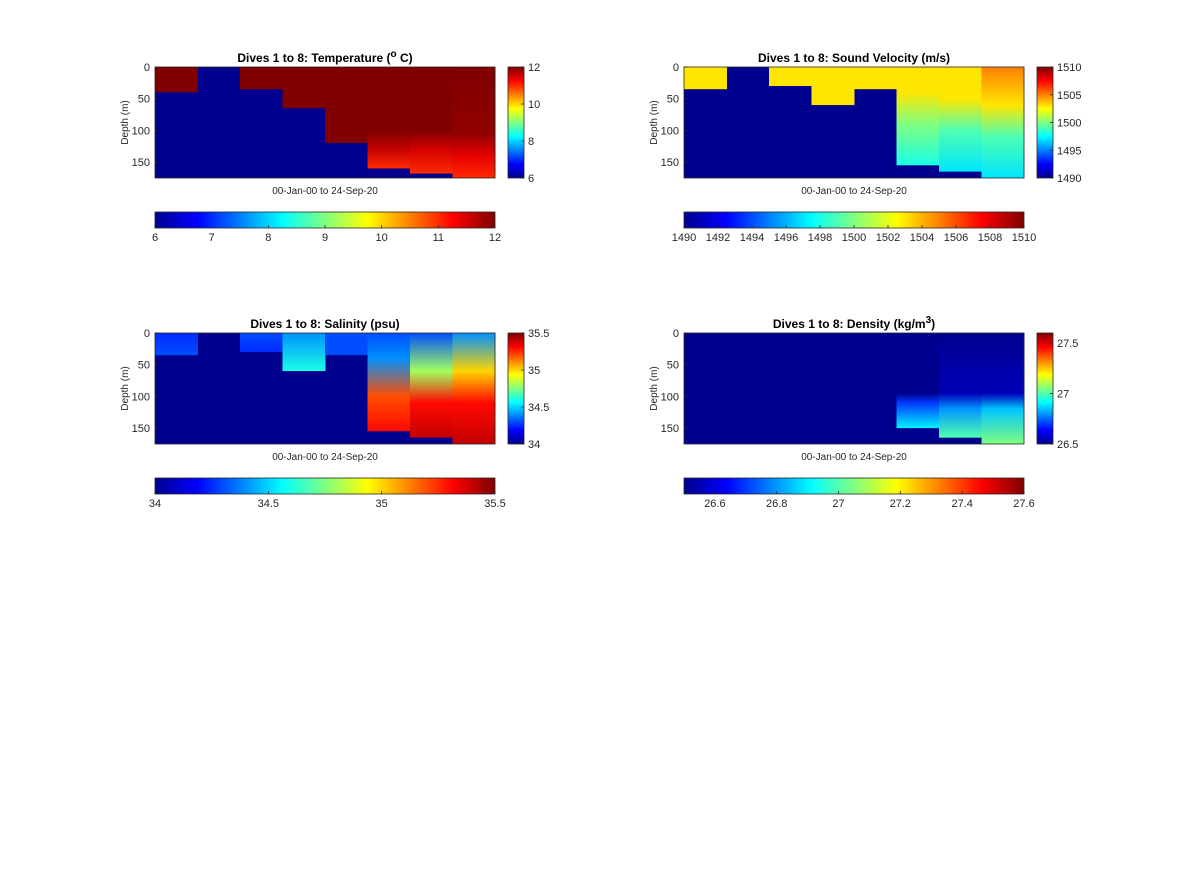 The width and height of the screenshot is (1200, 892). What do you see at coordinates (313, 58) in the screenshot?
I see `title-main: Dives 1 to 8: Temperature (` at bounding box center [313, 58].